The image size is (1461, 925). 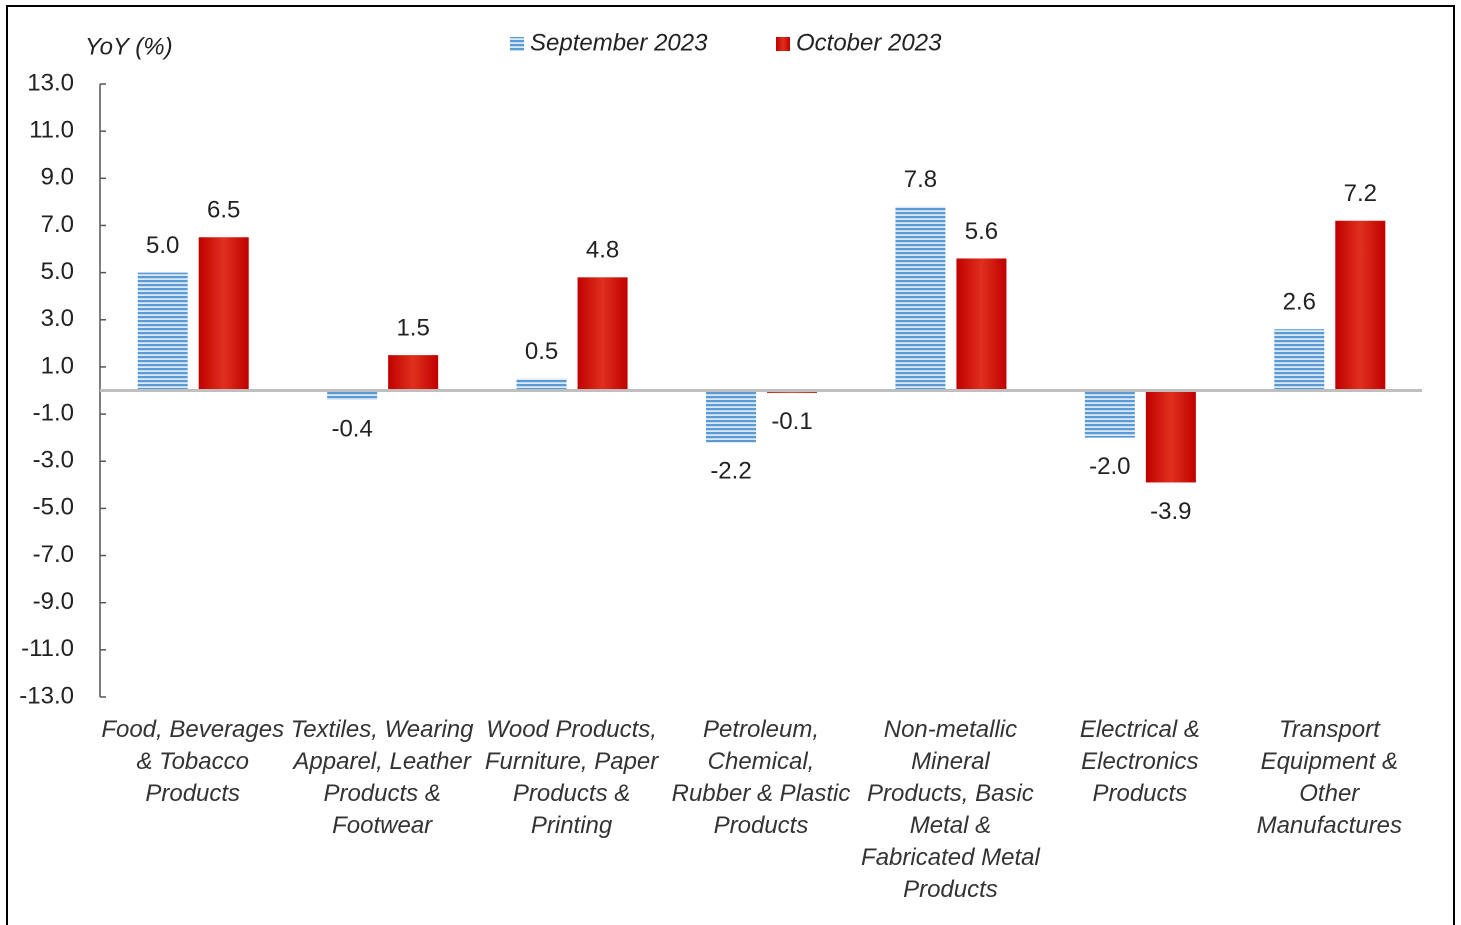 What do you see at coordinates (57, 177) in the screenshot?
I see `y-tick-label: 9.0` at bounding box center [57, 177].